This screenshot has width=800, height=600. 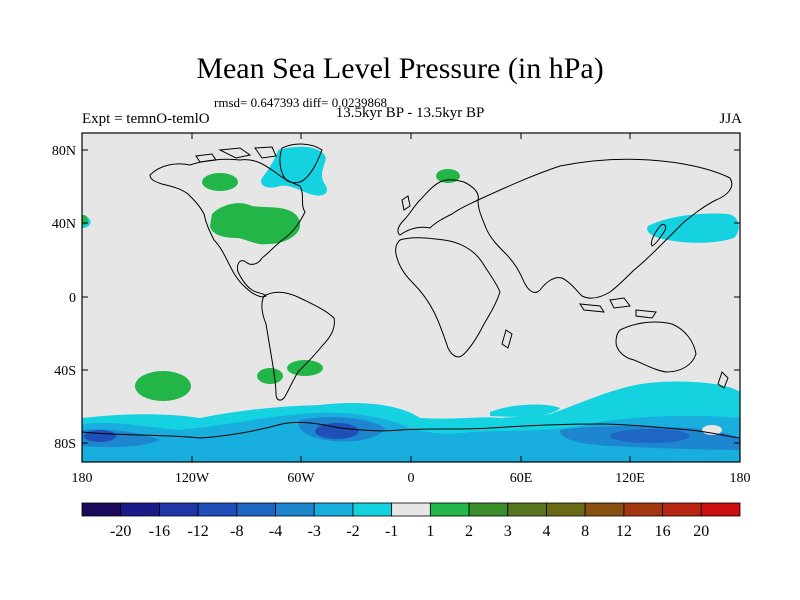 I want to click on japan-coast, so click(x=659, y=235).